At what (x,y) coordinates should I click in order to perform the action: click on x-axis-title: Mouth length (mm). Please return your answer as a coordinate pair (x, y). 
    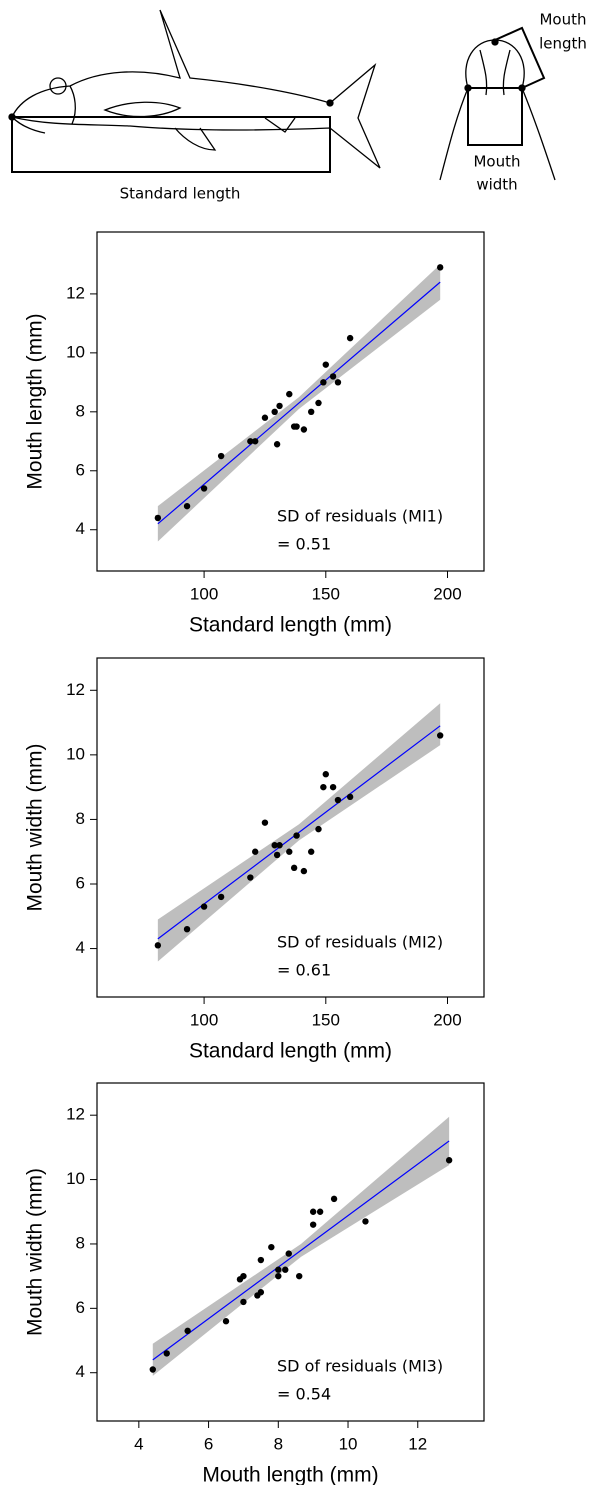
    Looking at the image, I should click on (290, 1474).